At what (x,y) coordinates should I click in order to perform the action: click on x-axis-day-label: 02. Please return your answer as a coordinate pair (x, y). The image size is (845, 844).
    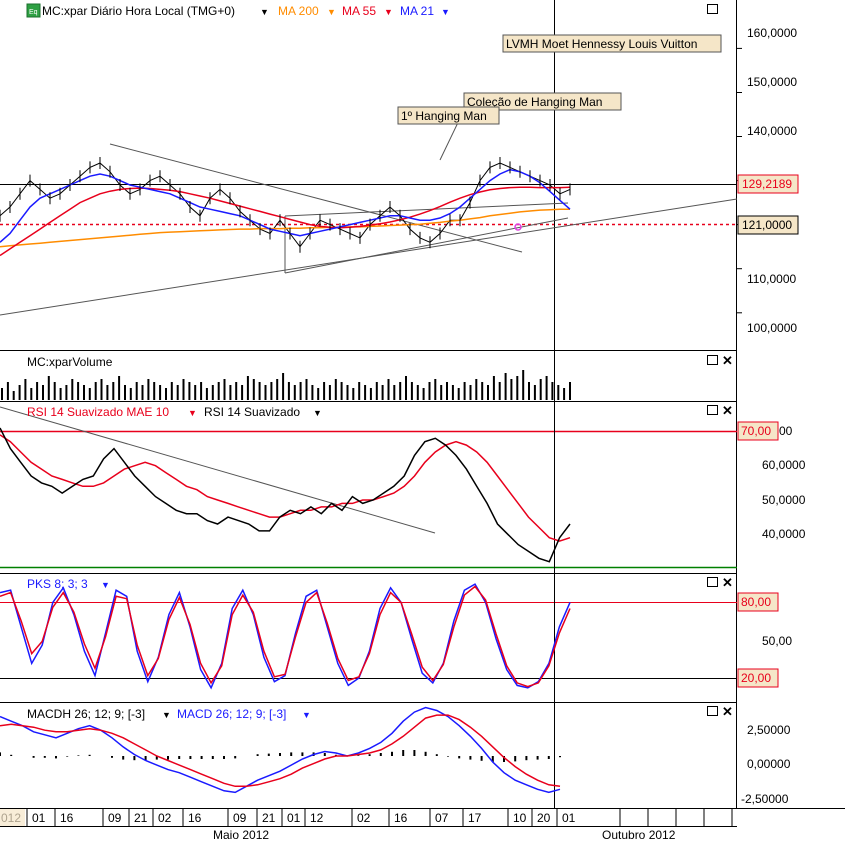
    Looking at the image, I should click on (364, 818).